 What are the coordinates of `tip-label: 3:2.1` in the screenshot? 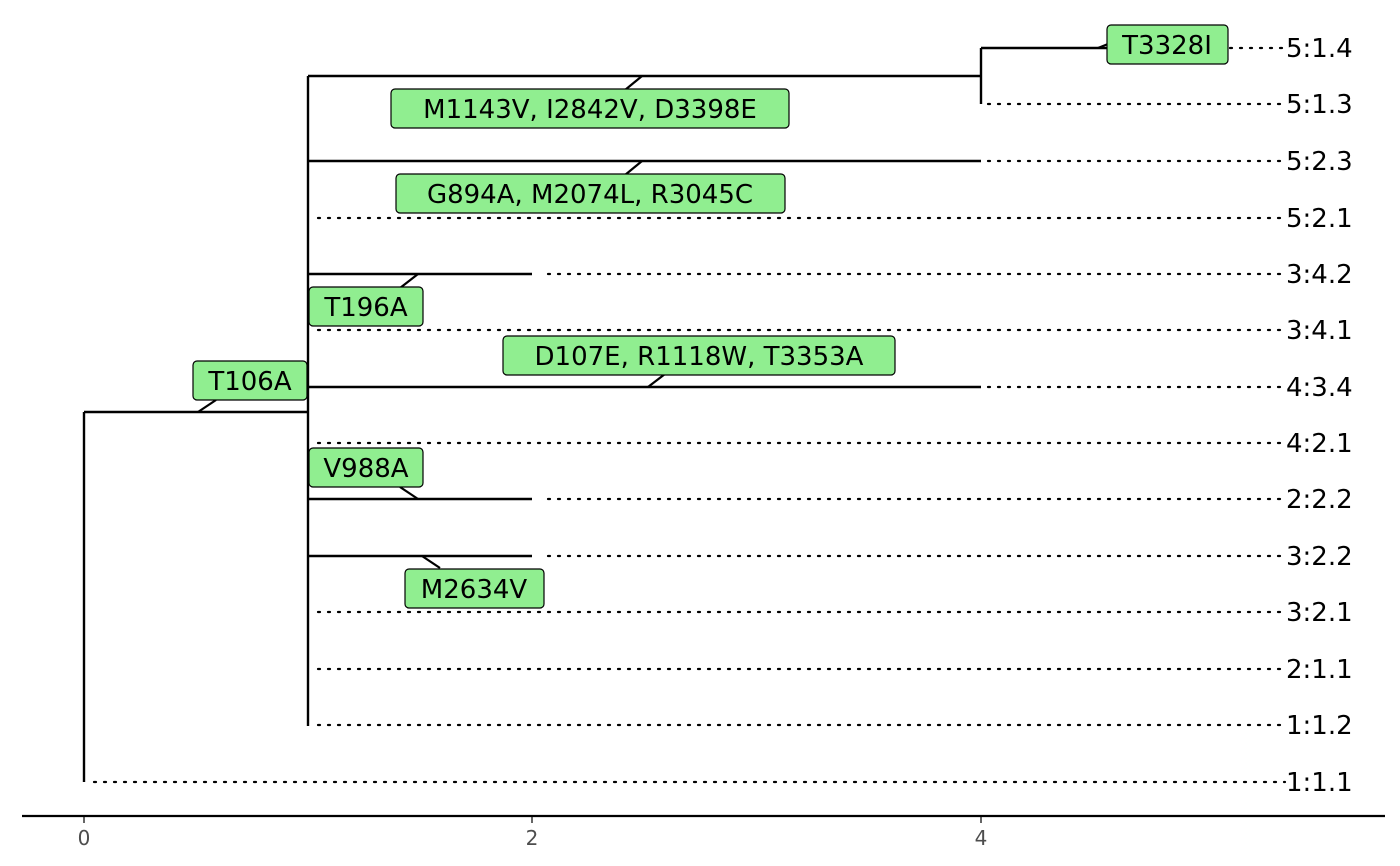 It's located at (1319, 613).